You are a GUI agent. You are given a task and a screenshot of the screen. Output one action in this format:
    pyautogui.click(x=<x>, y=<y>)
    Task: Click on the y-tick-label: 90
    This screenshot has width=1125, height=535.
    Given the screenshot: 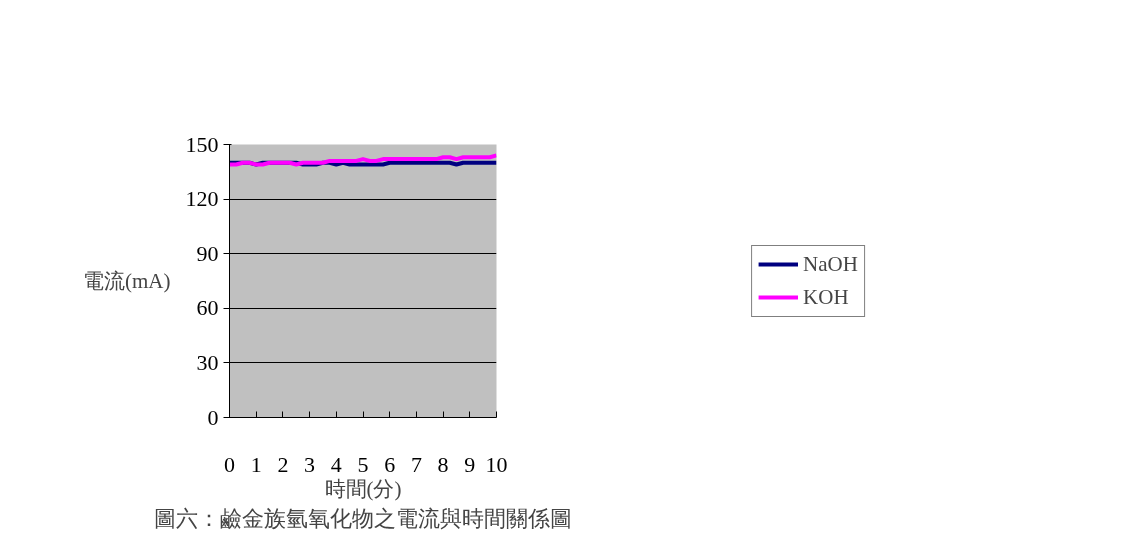 What is the action you would take?
    pyautogui.click(x=207, y=253)
    